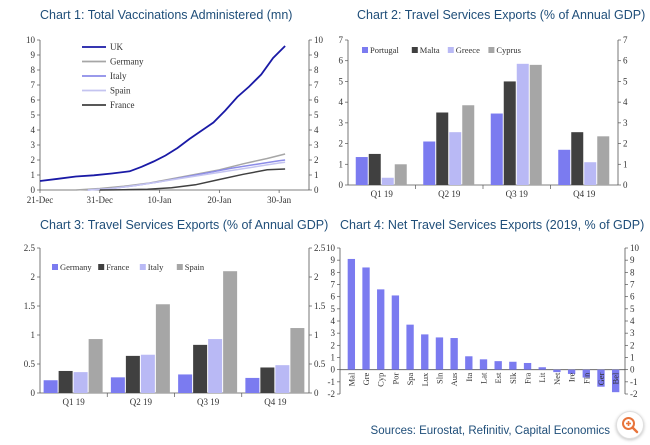 The height and width of the screenshot is (445, 650). I want to click on chart1-ytick-label-right: 3, so click(316, 145).